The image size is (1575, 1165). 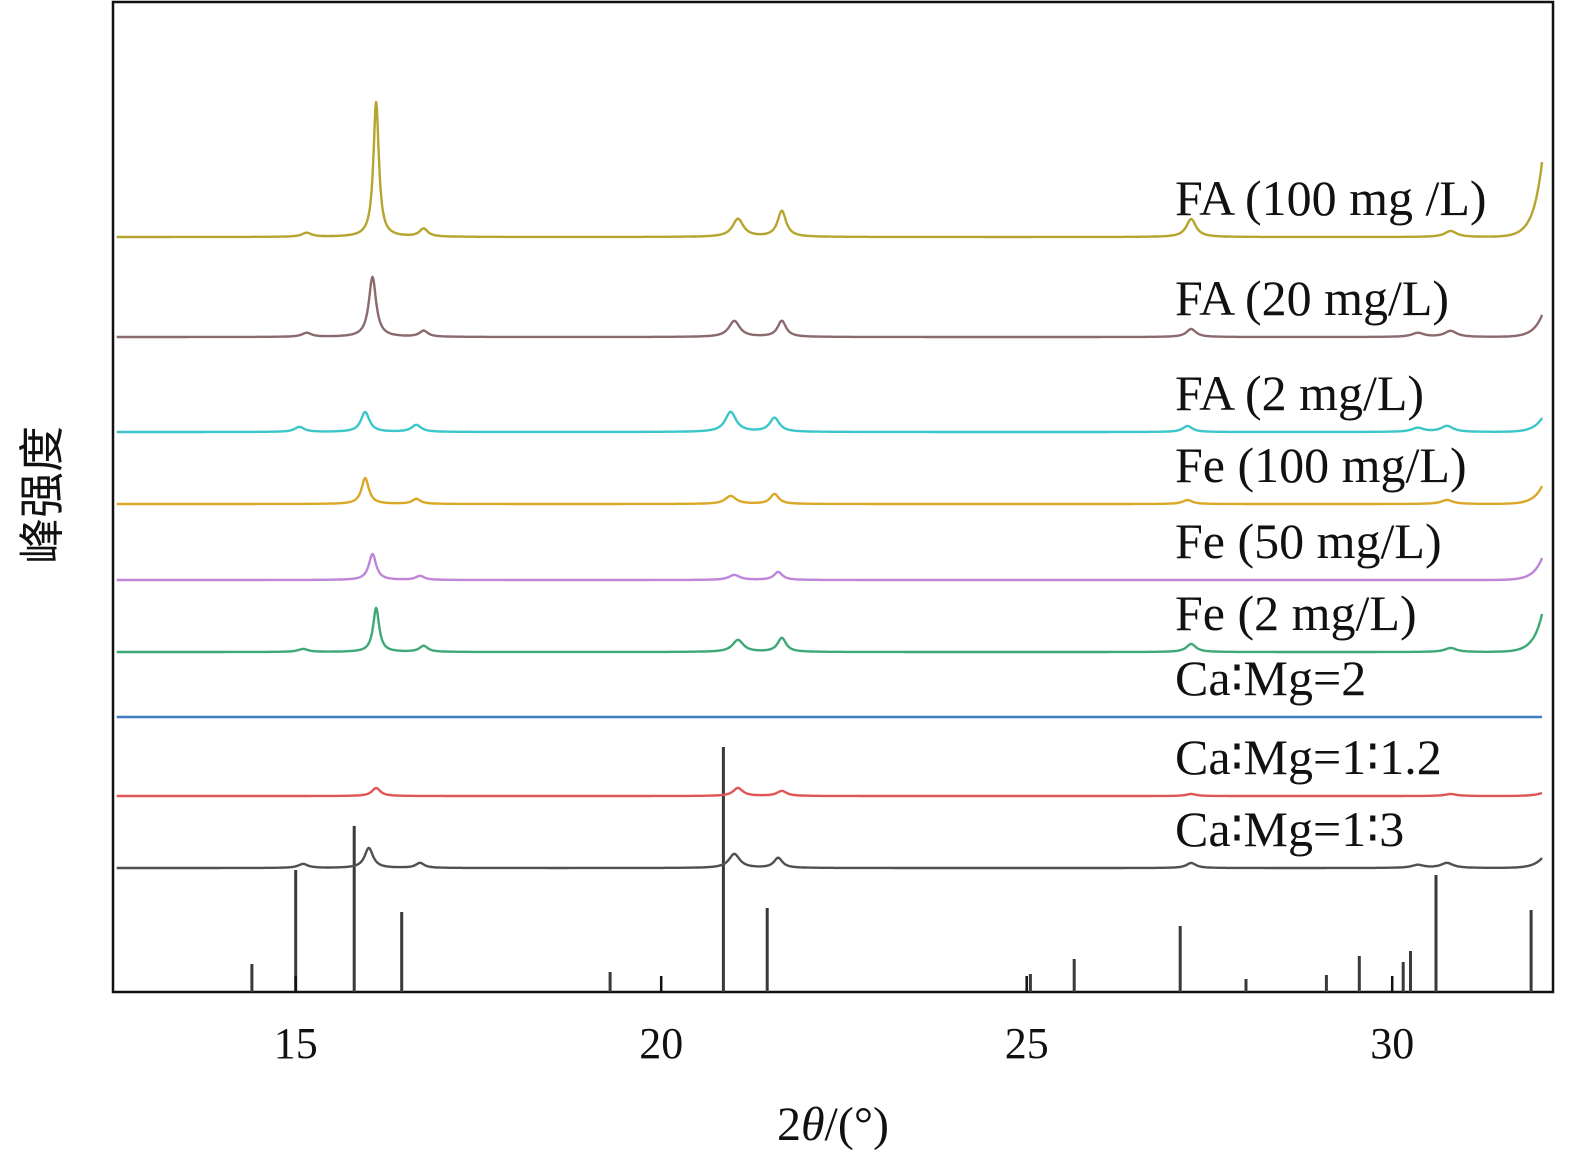 What do you see at coordinates (1331, 198) in the screenshot?
I see `series-label-0: FA (100 mg /L)` at bounding box center [1331, 198].